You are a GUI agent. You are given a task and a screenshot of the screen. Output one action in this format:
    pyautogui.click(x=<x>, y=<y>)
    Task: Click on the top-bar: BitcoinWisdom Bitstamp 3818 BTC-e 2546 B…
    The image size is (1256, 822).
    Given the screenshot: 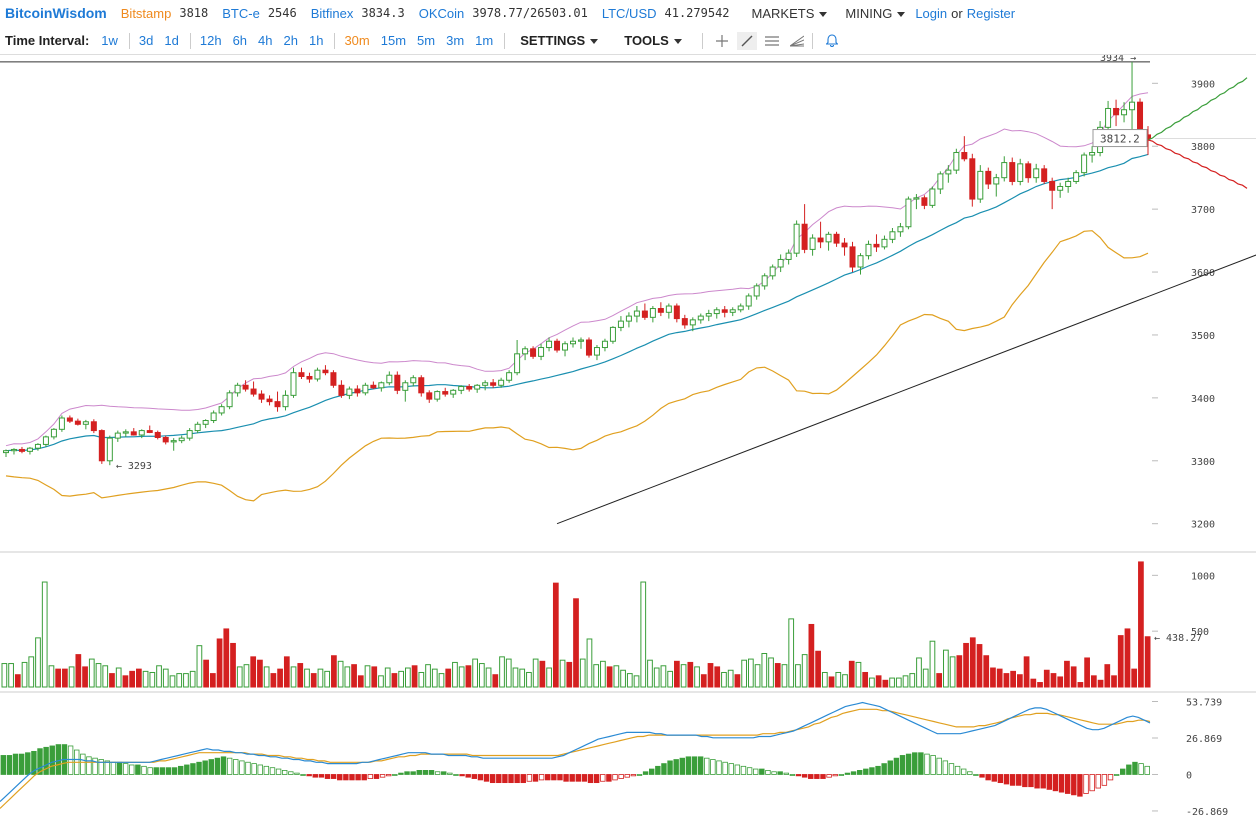 What is the action you would take?
    pyautogui.click(x=628, y=13)
    